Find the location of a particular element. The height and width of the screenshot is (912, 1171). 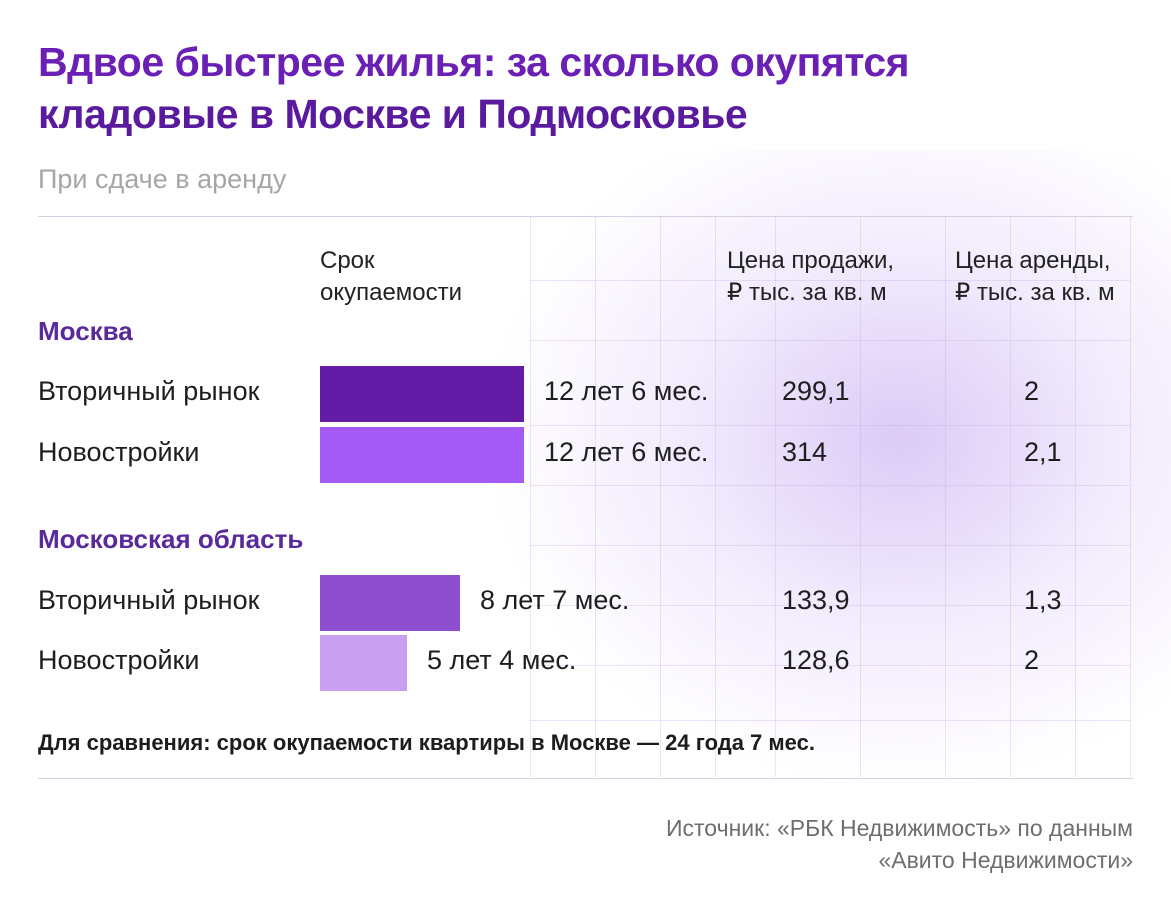

section-heading-moscow-region: Московская область is located at coordinates (171, 539).